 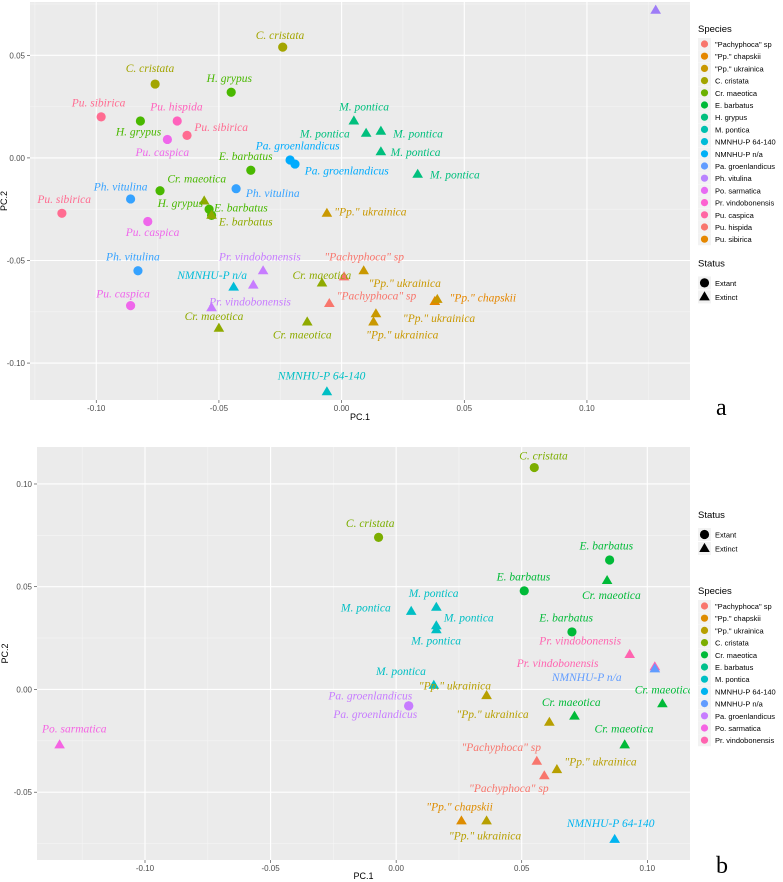 What do you see at coordinates (249, 303) in the screenshot?
I see `point-label: Pr. vindobonensis` at bounding box center [249, 303].